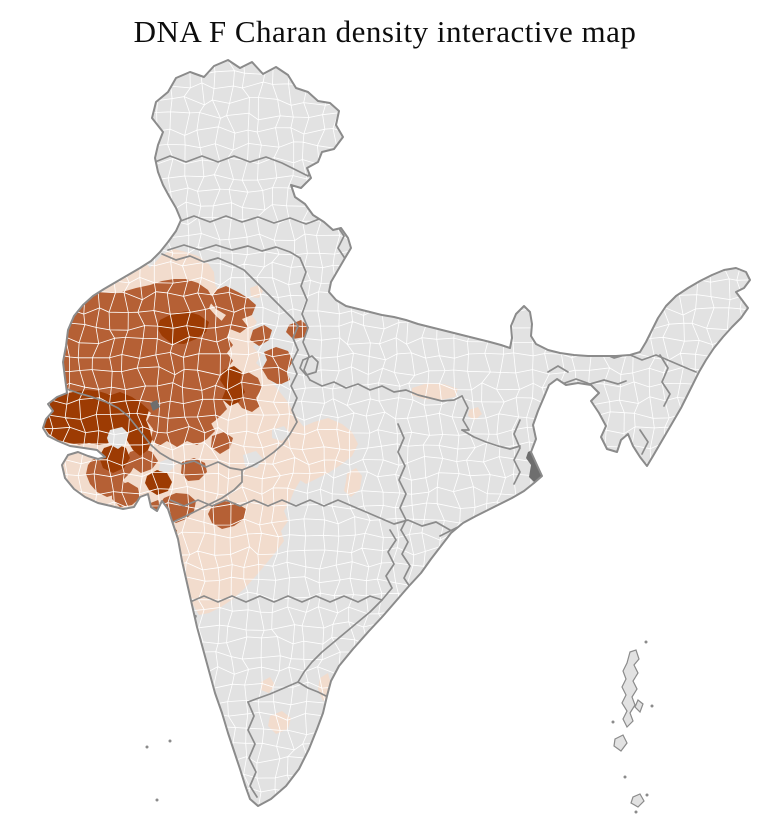 The image size is (770, 816). I want to click on district-east-mp-low, so click(353, 482).